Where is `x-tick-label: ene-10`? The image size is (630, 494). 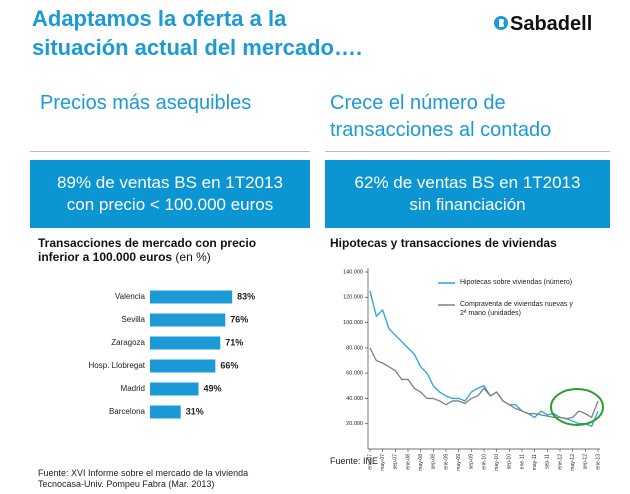 x-tick-label: ene-10 is located at coordinates (484, 462).